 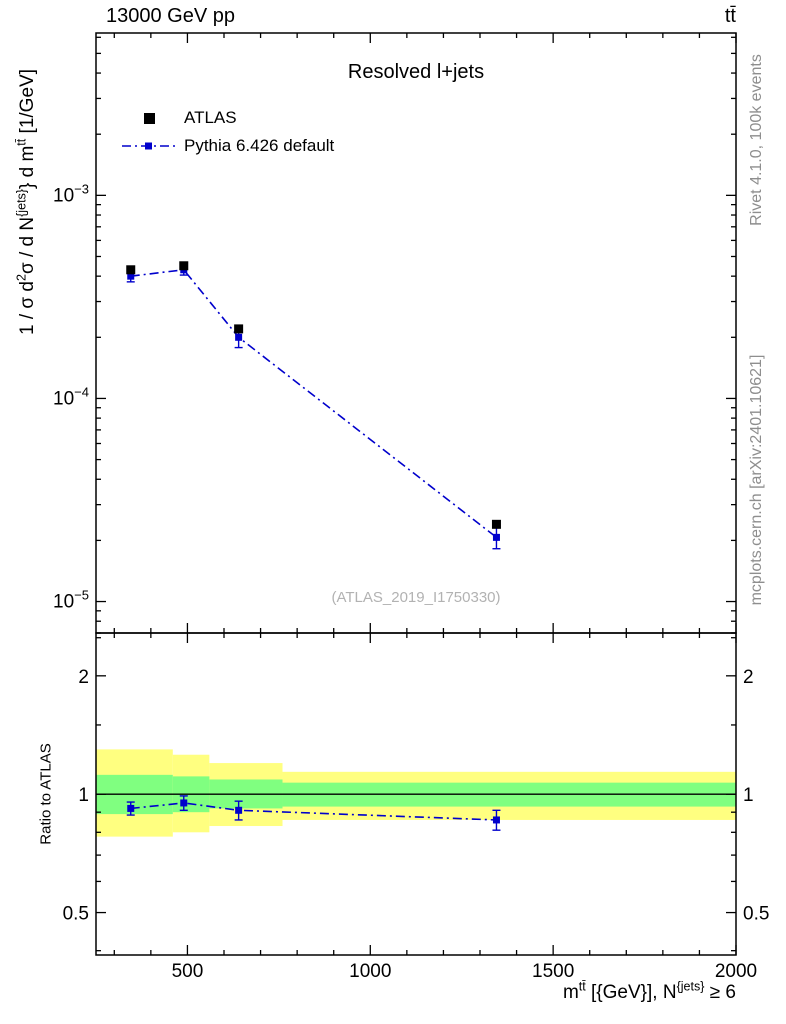 I want to click on process-title: tt̄, so click(x=730, y=16).